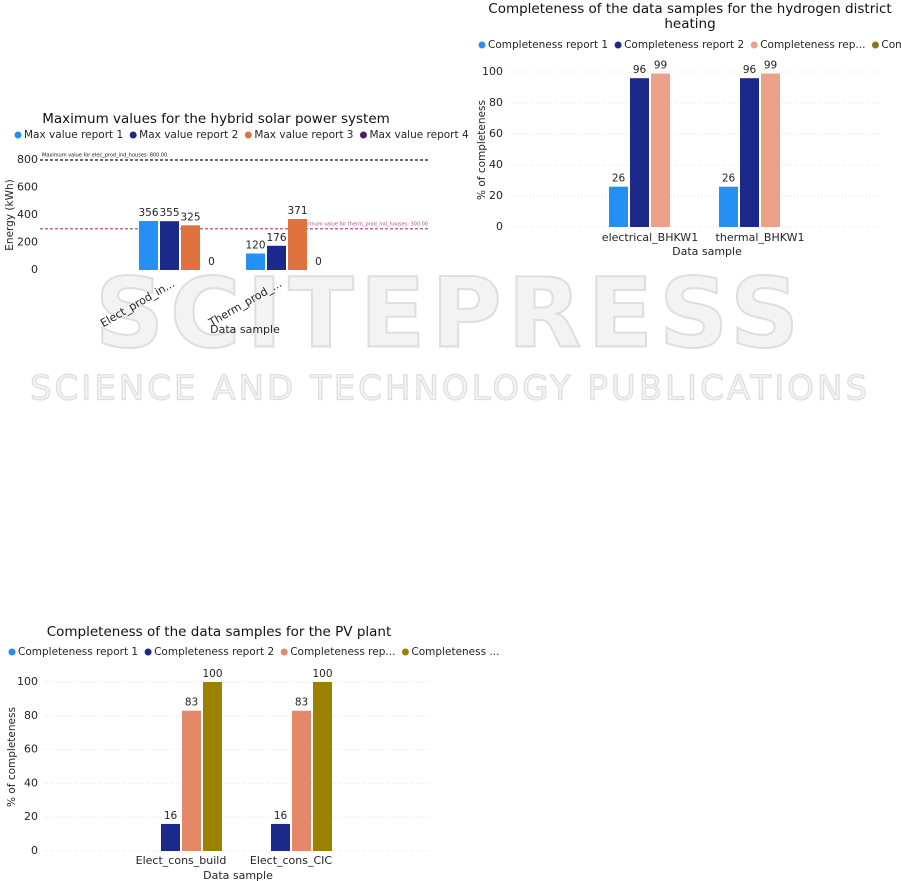 This screenshot has width=901, height=881. What do you see at coordinates (418, 135) in the screenshot?
I see `legend-label: Max value report 4` at bounding box center [418, 135].